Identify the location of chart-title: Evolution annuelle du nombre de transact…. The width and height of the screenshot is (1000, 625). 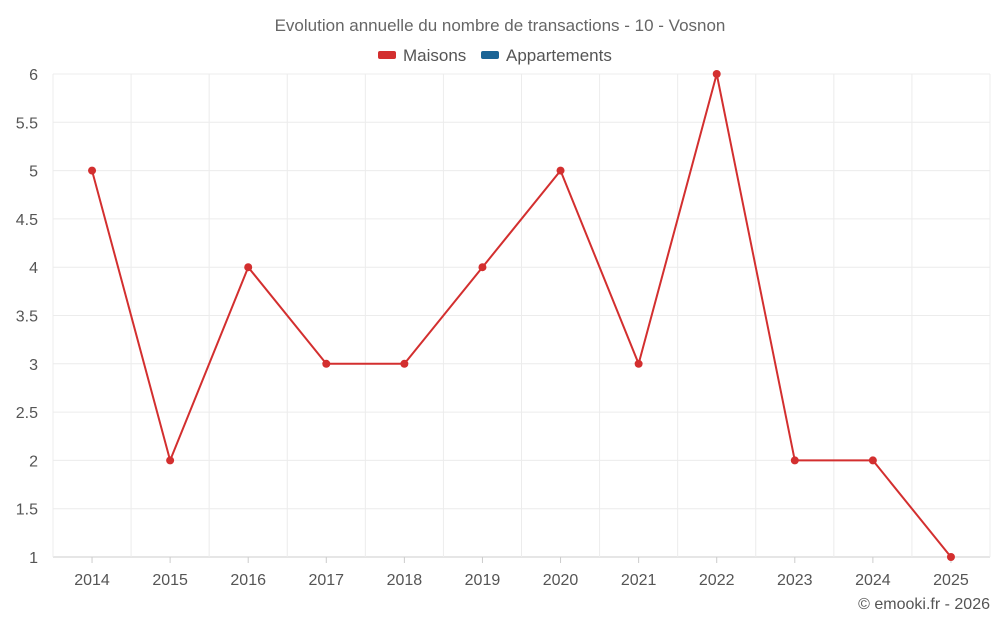
(500, 25).